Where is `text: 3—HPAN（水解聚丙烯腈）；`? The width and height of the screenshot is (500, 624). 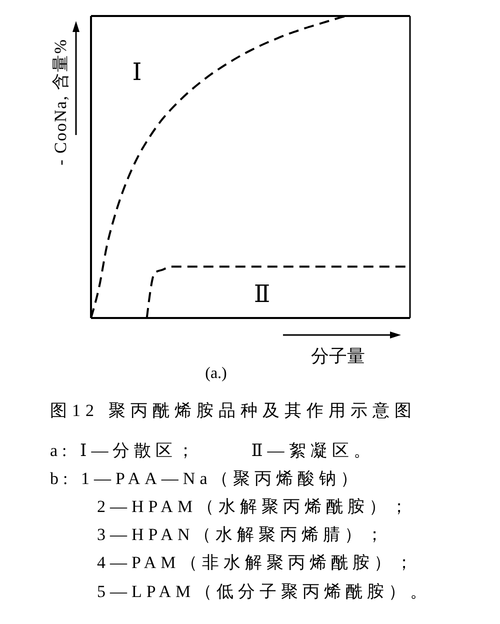 text: 3—HPAN（水解聚丙烯腈）； is located at coordinates (242, 535).